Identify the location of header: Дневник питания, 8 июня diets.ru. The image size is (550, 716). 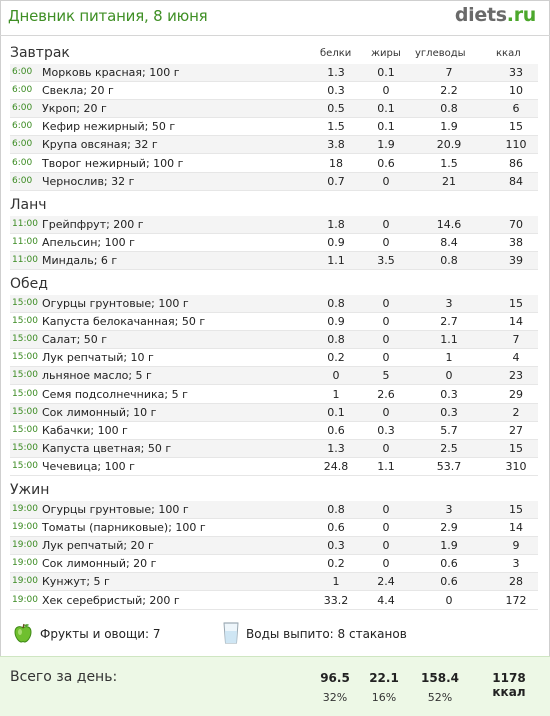
(275, 18).